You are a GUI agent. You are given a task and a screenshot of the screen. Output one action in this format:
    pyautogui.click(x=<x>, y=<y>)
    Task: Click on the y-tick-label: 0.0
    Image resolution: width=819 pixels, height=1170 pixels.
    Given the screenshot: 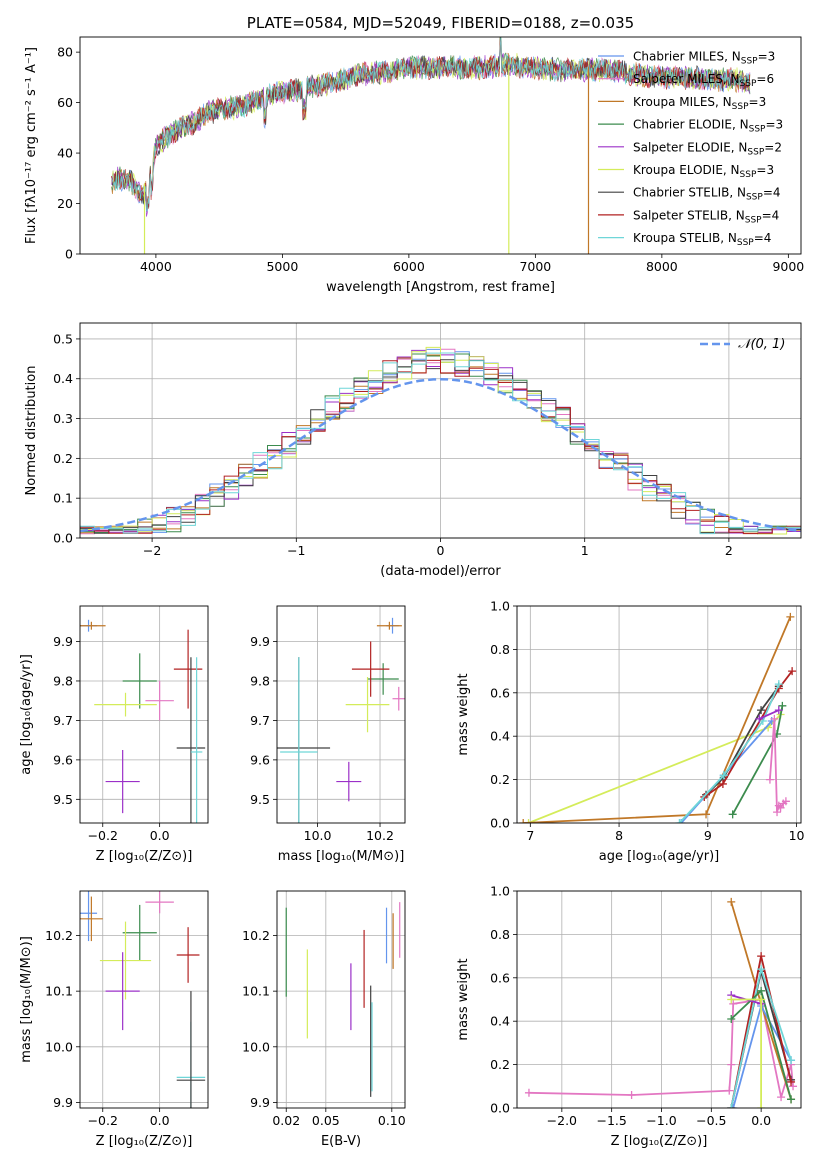 What is the action you would take?
    pyautogui.click(x=500, y=1108)
    